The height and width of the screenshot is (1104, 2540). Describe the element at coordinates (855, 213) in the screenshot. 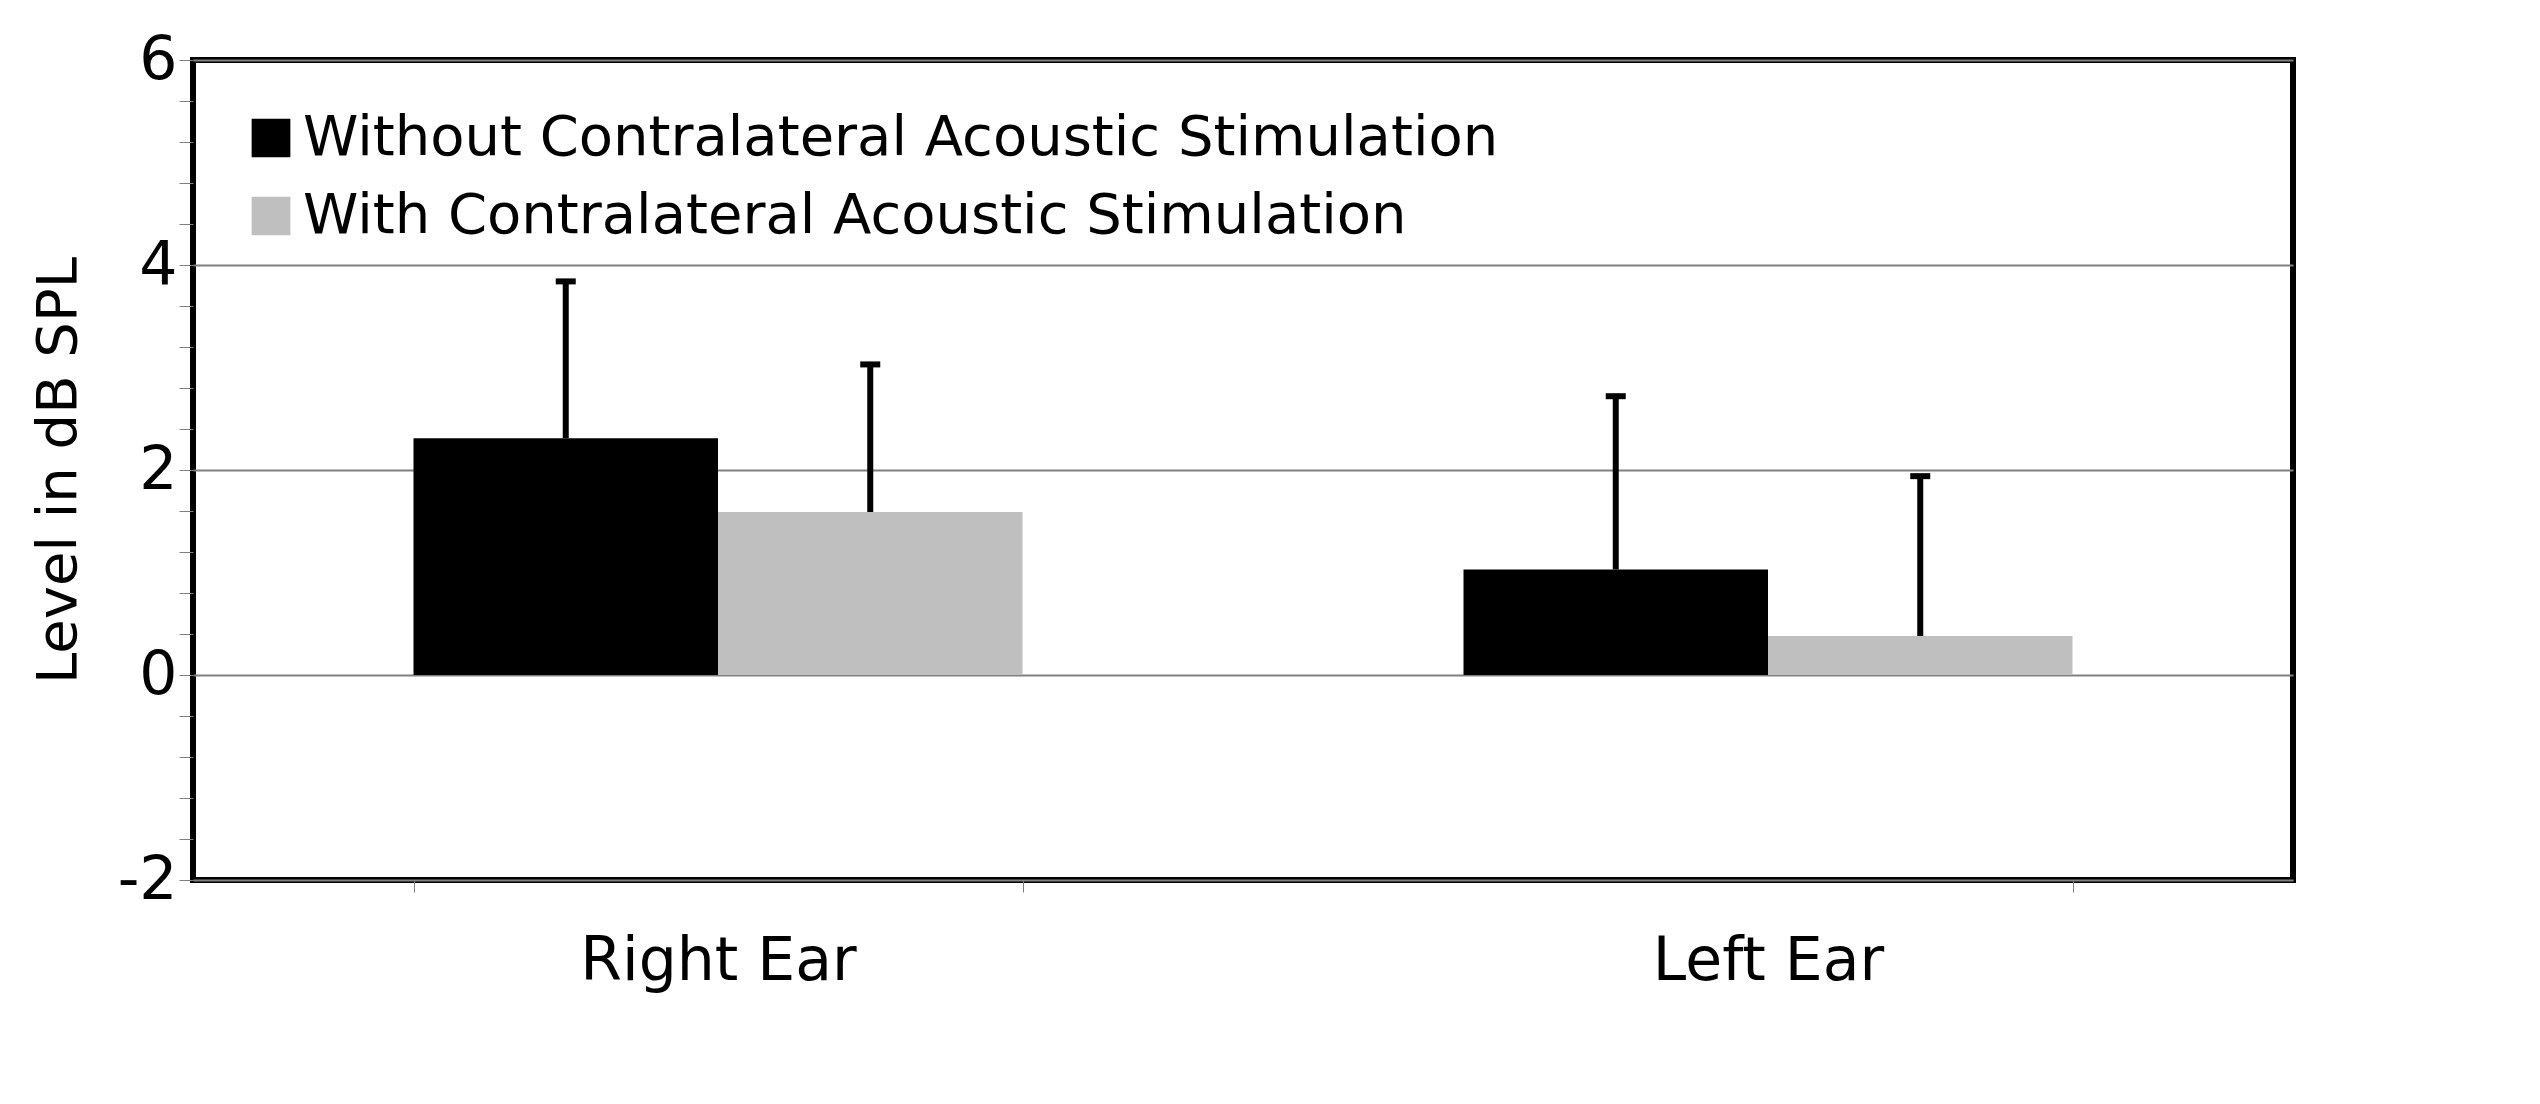

I see `legend-label: With Contralateral Acoustic Stimulation` at that location.